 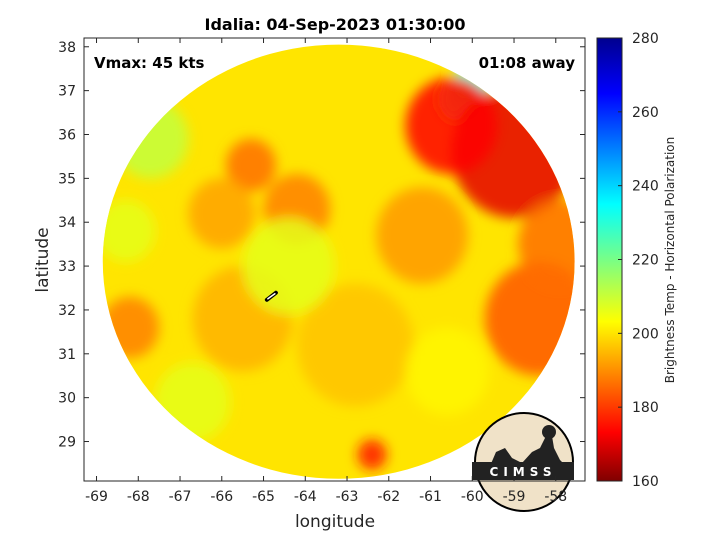 What do you see at coordinates (43, 259) in the screenshot?
I see `y-axis-label: latitude` at bounding box center [43, 259].